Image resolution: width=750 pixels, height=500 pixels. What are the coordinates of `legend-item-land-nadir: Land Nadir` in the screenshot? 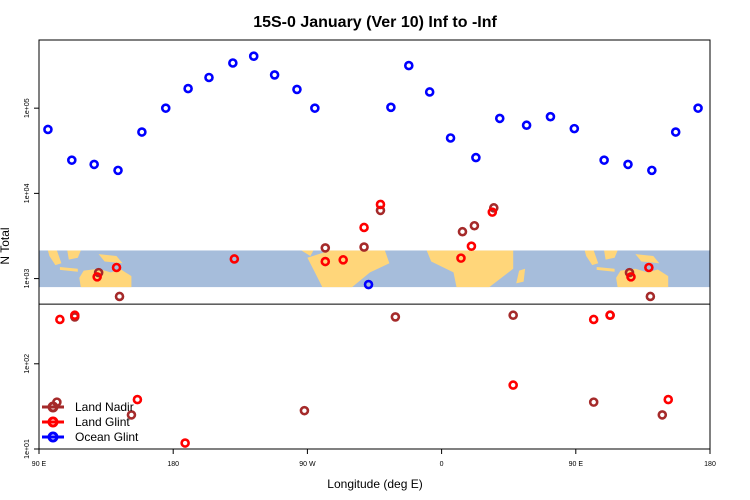 It's located at (88, 407).